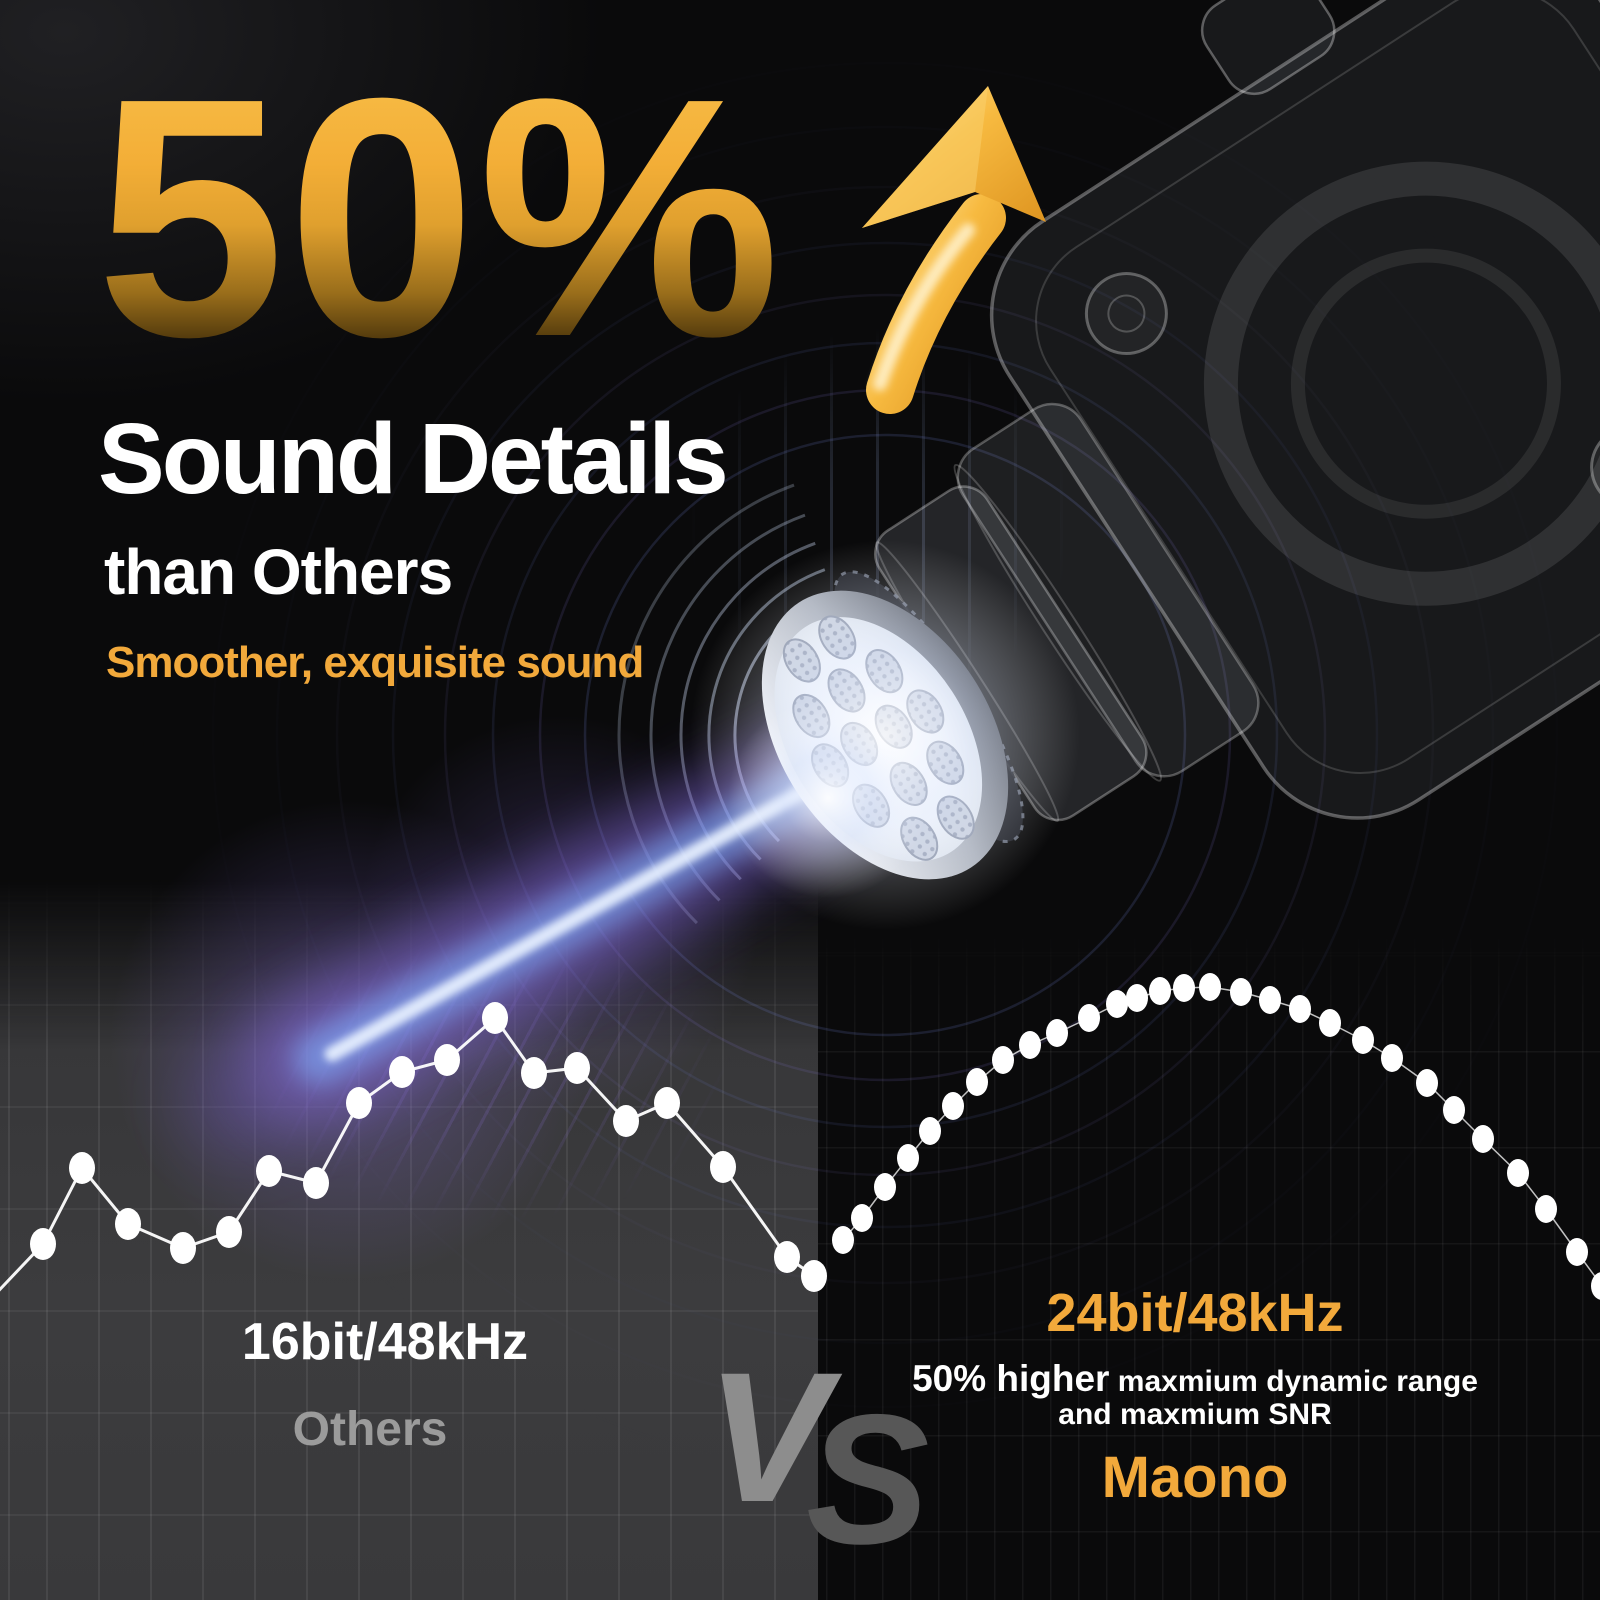  I want to click on headline-title: Sound Details, so click(413, 459).